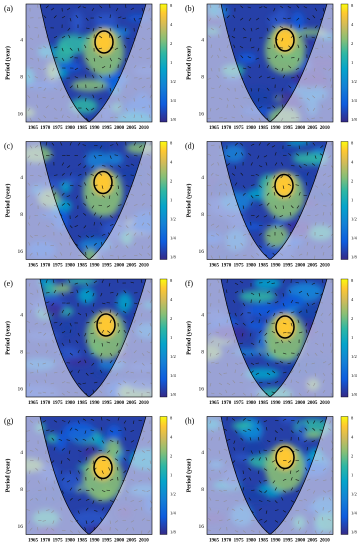 This screenshot has height=550, width=362. I want to click on x-tick-label: 1980, so click(251, 403).